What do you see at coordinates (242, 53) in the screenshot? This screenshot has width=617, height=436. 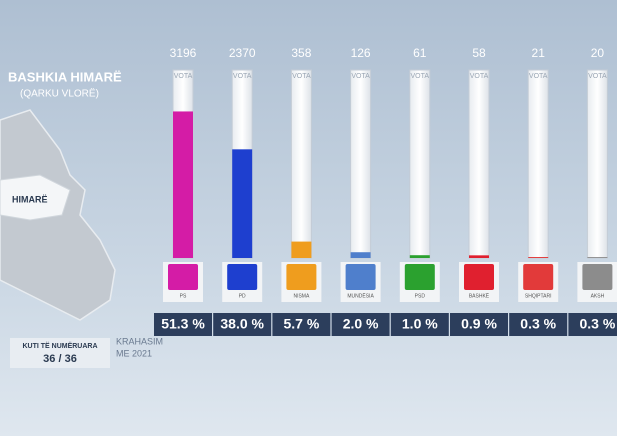 I see `vote-count: 2370` at bounding box center [242, 53].